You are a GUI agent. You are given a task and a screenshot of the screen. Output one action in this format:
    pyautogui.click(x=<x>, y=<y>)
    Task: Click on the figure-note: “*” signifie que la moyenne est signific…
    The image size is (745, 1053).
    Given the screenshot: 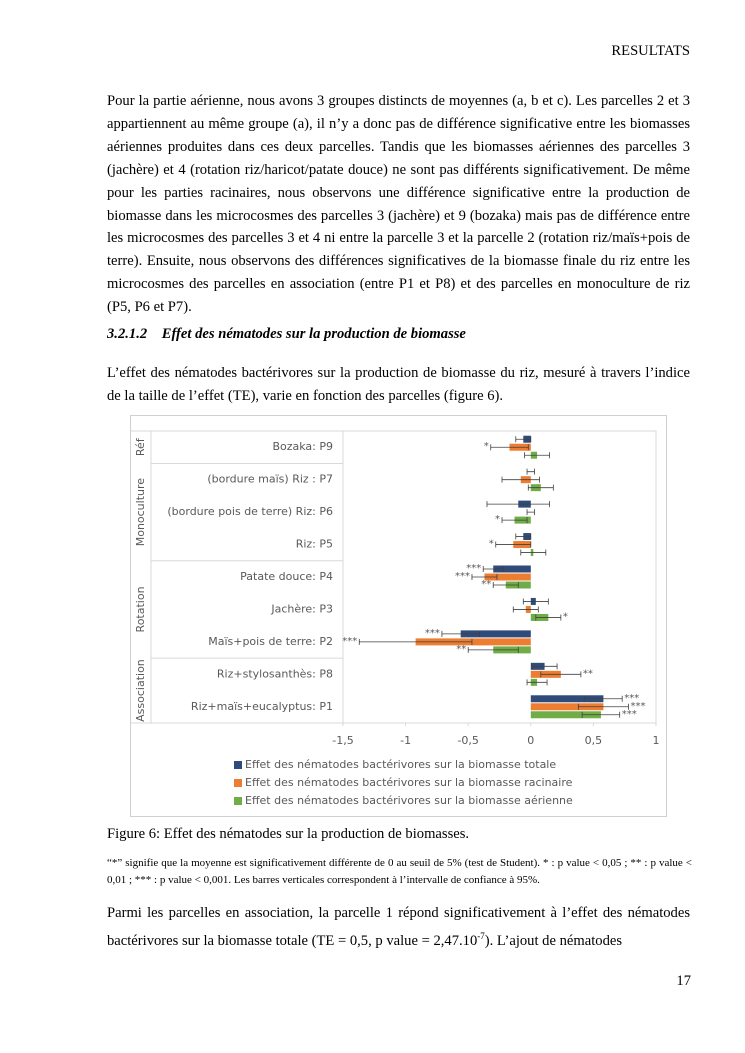 What is the action you would take?
    pyautogui.click(x=399, y=871)
    